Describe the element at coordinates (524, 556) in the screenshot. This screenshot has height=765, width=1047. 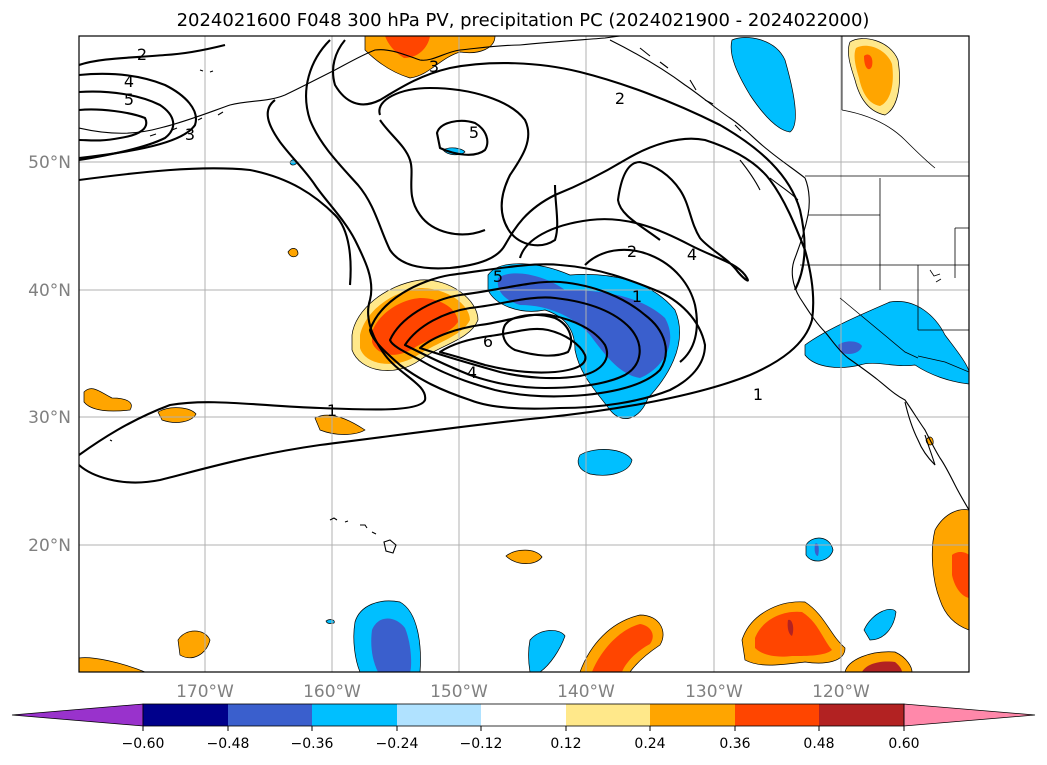
I see `precip-positive-20n` at that location.